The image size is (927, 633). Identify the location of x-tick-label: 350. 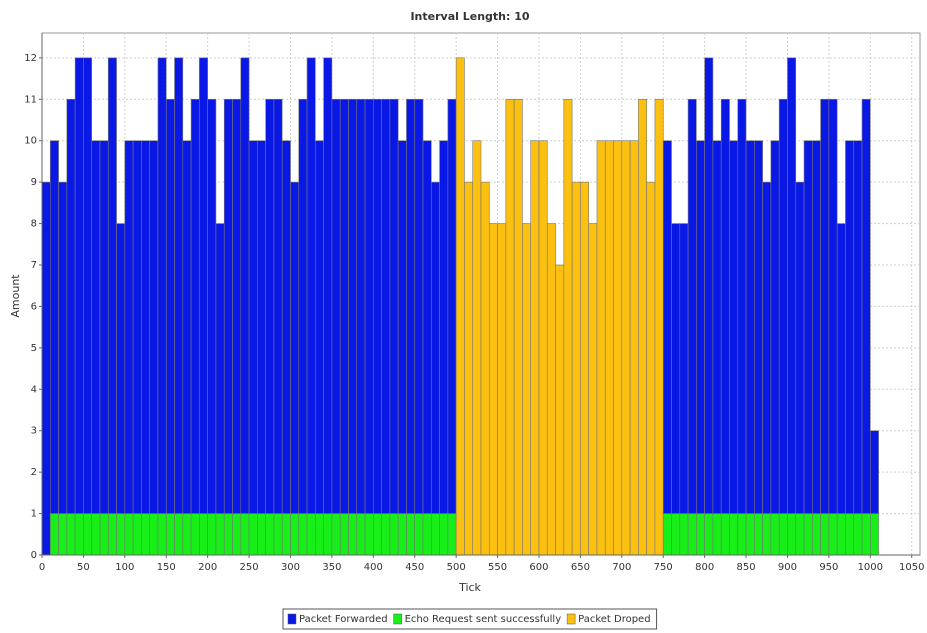
(331, 567).